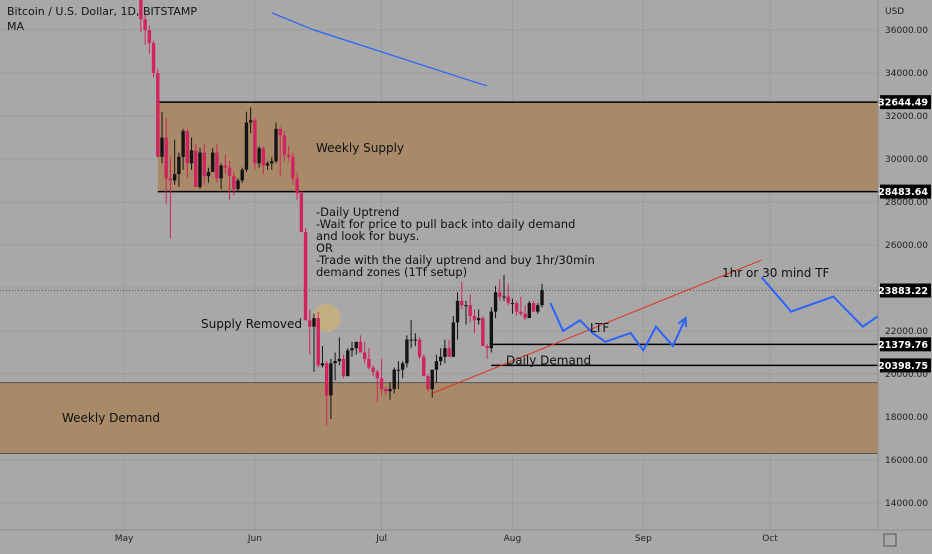  What do you see at coordinates (906, 504) in the screenshot?
I see `y-tick-label: 14000.00` at bounding box center [906, 504].